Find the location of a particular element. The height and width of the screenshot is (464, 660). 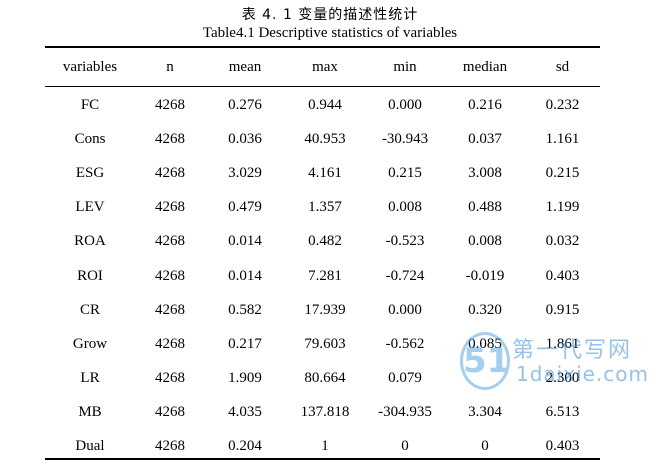

table-row: Grow 4268 0.217 79.603 -0.562 0.085 1.861 is located at coordinates (322, 344).